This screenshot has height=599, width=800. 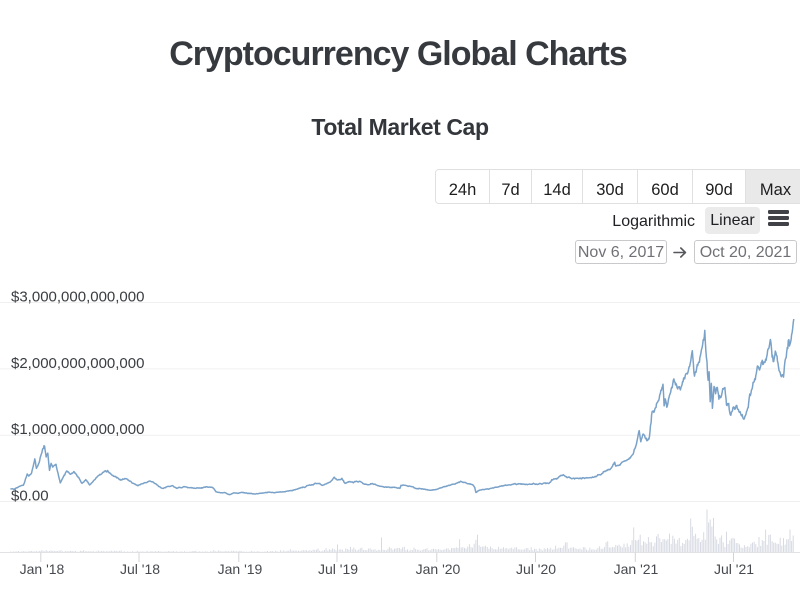 What do you see at coordinates (438, 569) in the screenshot?
I see `svg-text: Jan '20` at bounding box center [438, 569].